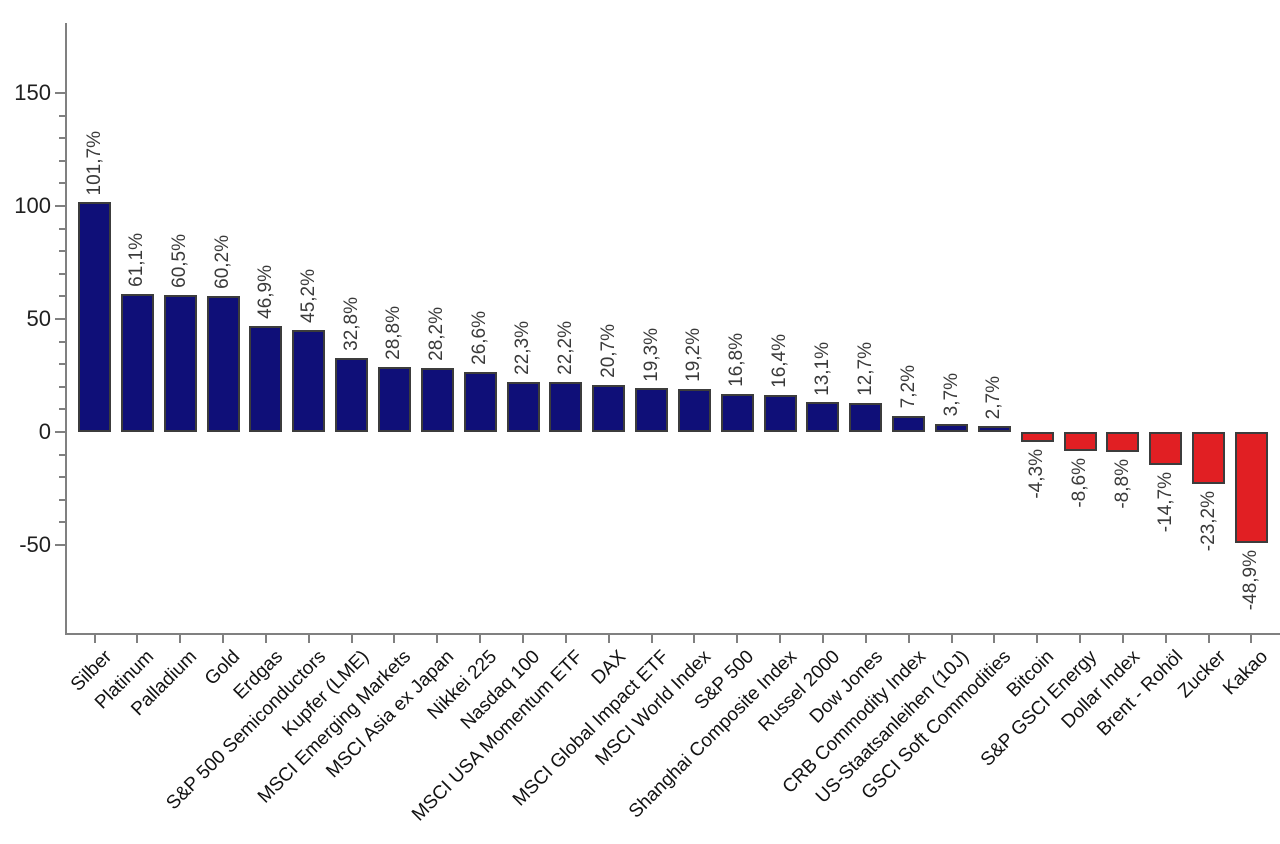  What do you see at coordinates (1123, 442) in the screenshot?
I see `bar-dollar-index` at bounding box center [1123, 442].